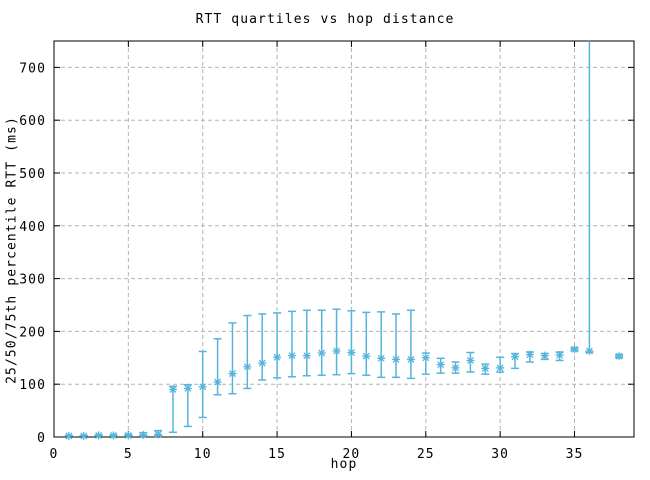 The width and height of the screenshot is (650, 480). Describe the element at coordinates (41, 438) in the screenshot. I see `y-tick-label: 0` at that location.